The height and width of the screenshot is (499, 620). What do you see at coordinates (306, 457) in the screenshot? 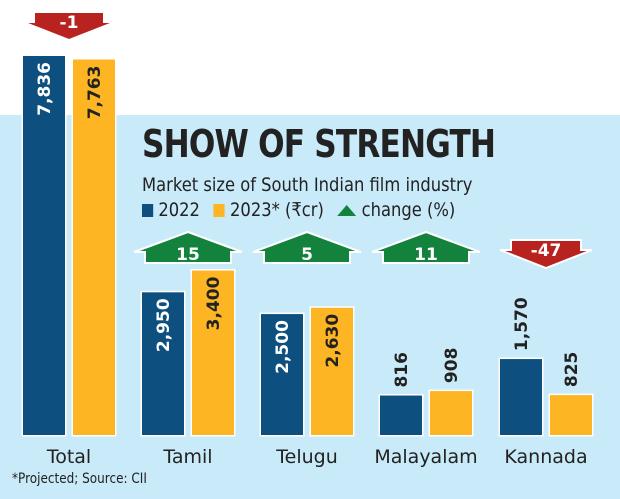
I see `category-label-telugu: Telugu` at bounding box center [306, 457].